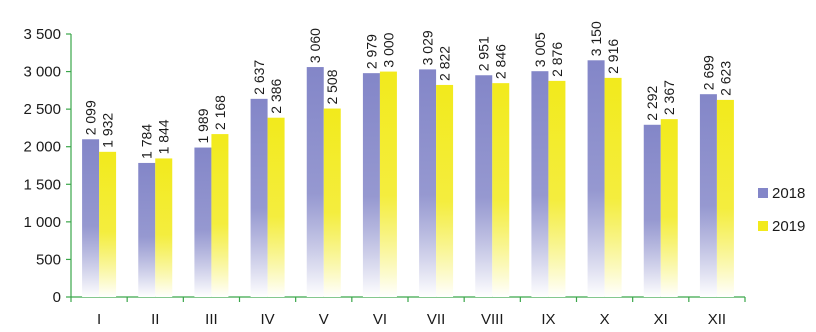 This screenshot has width=816, height=332. Describe the element at coordinates (371, 185) in the screenshot. I see `bar-2018-VI` at that location.